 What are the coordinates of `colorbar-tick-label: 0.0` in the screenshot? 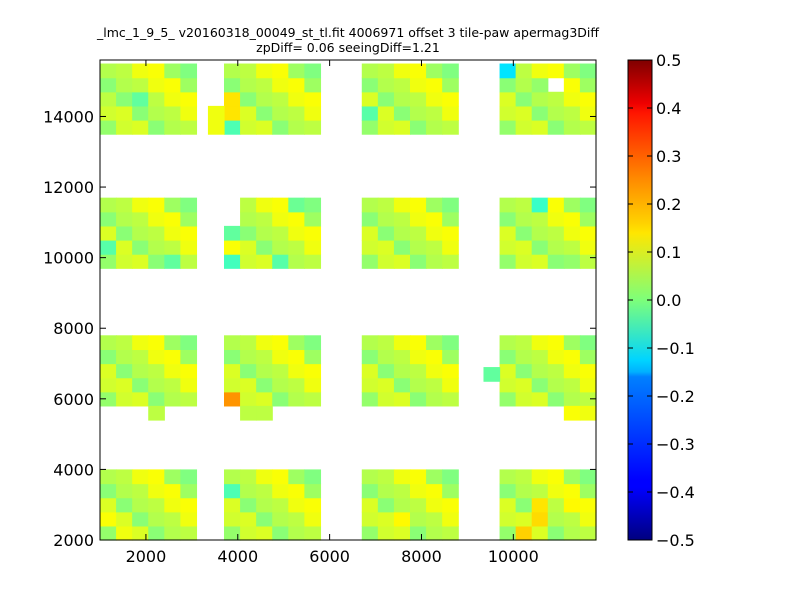 It's located at (668, 300).